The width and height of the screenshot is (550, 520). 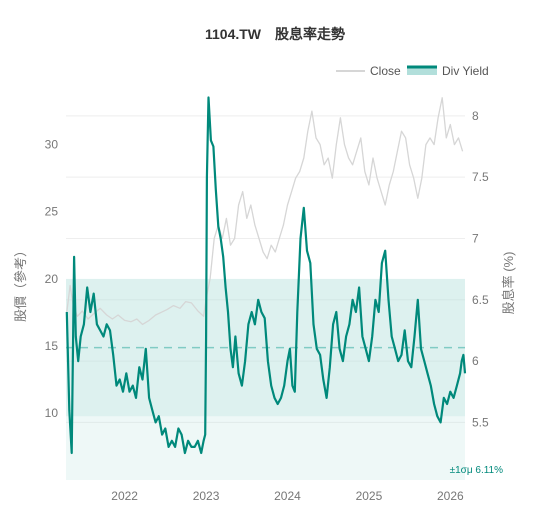 I want to click on x-tick-label: 2024, so click(x=287, y=496).